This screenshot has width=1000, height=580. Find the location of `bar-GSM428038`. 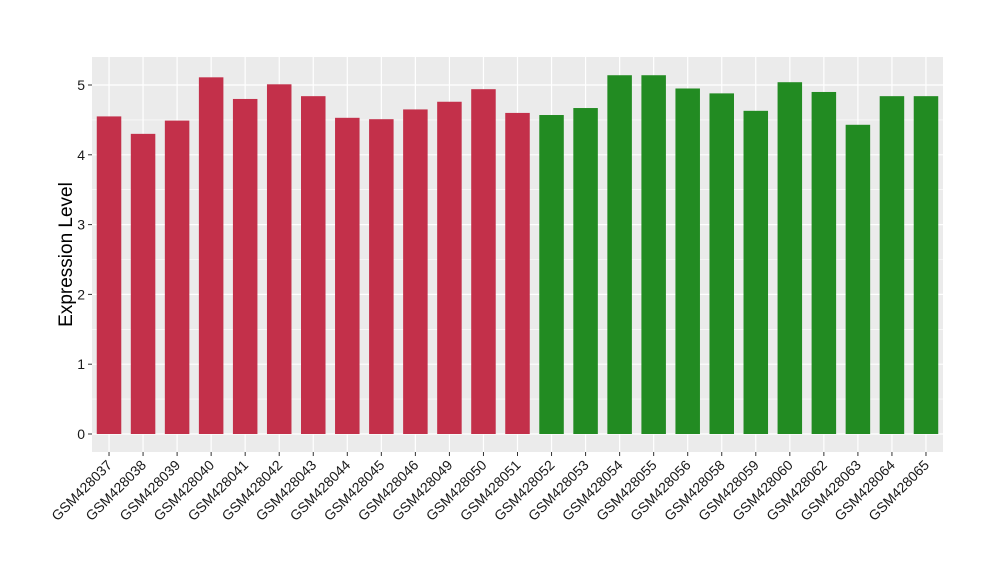

bar-GSM428038 is located at coordinates (143, 284).